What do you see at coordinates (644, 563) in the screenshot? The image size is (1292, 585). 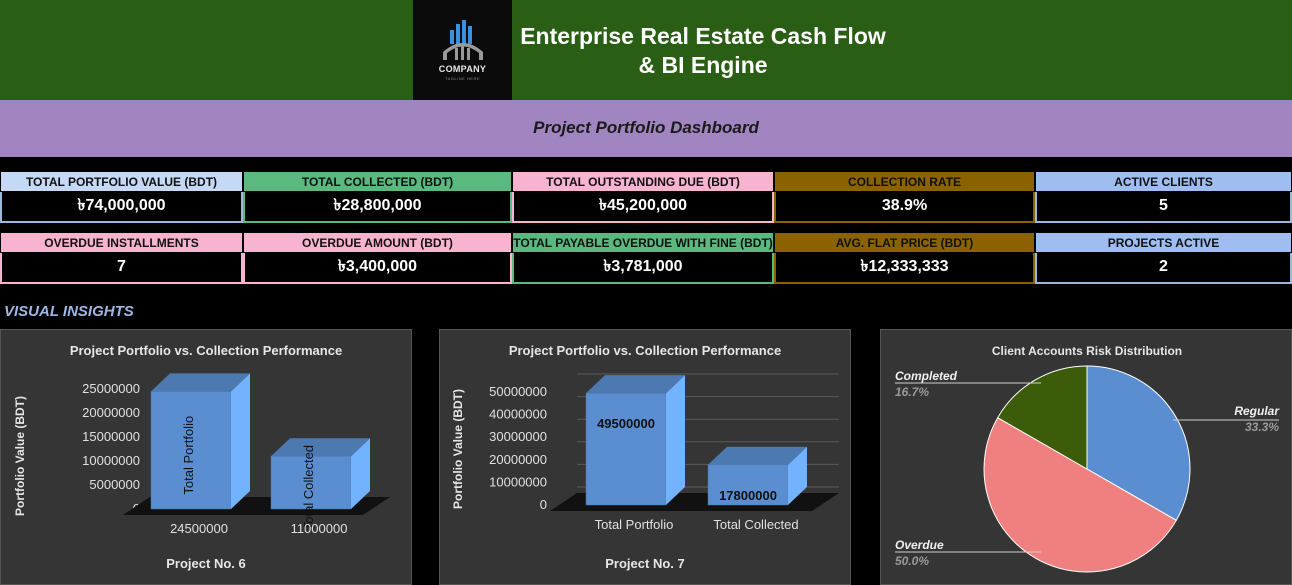 I see `x-axis-label: Project No. 7` at bounding box center [644, 563].